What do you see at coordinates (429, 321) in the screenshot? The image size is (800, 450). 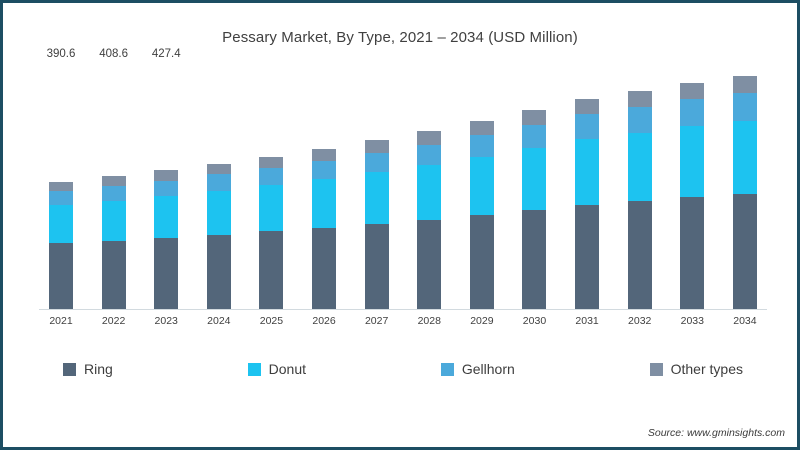 I see `x-axis-tick-label: 2028` at bounding box center [429, 321].